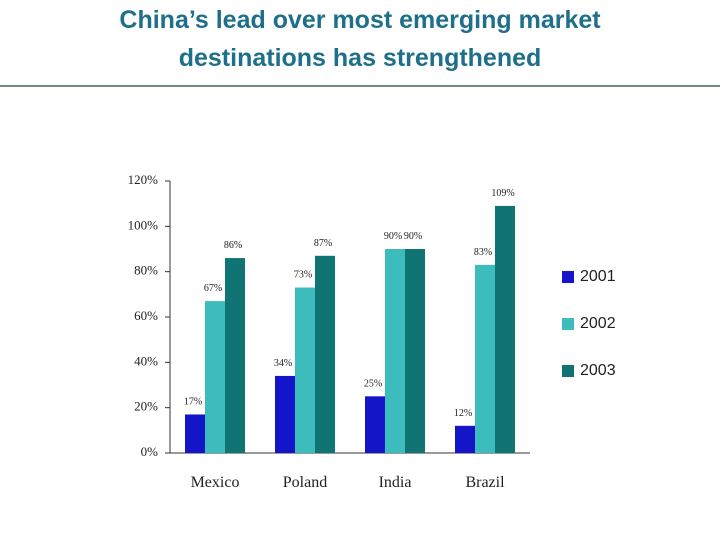 This screenshot has width=720, height=540. What do you see at coordinates (283, 363) in the screenshot?
I see `value-label: 34%` at bounding box center [283, 363].